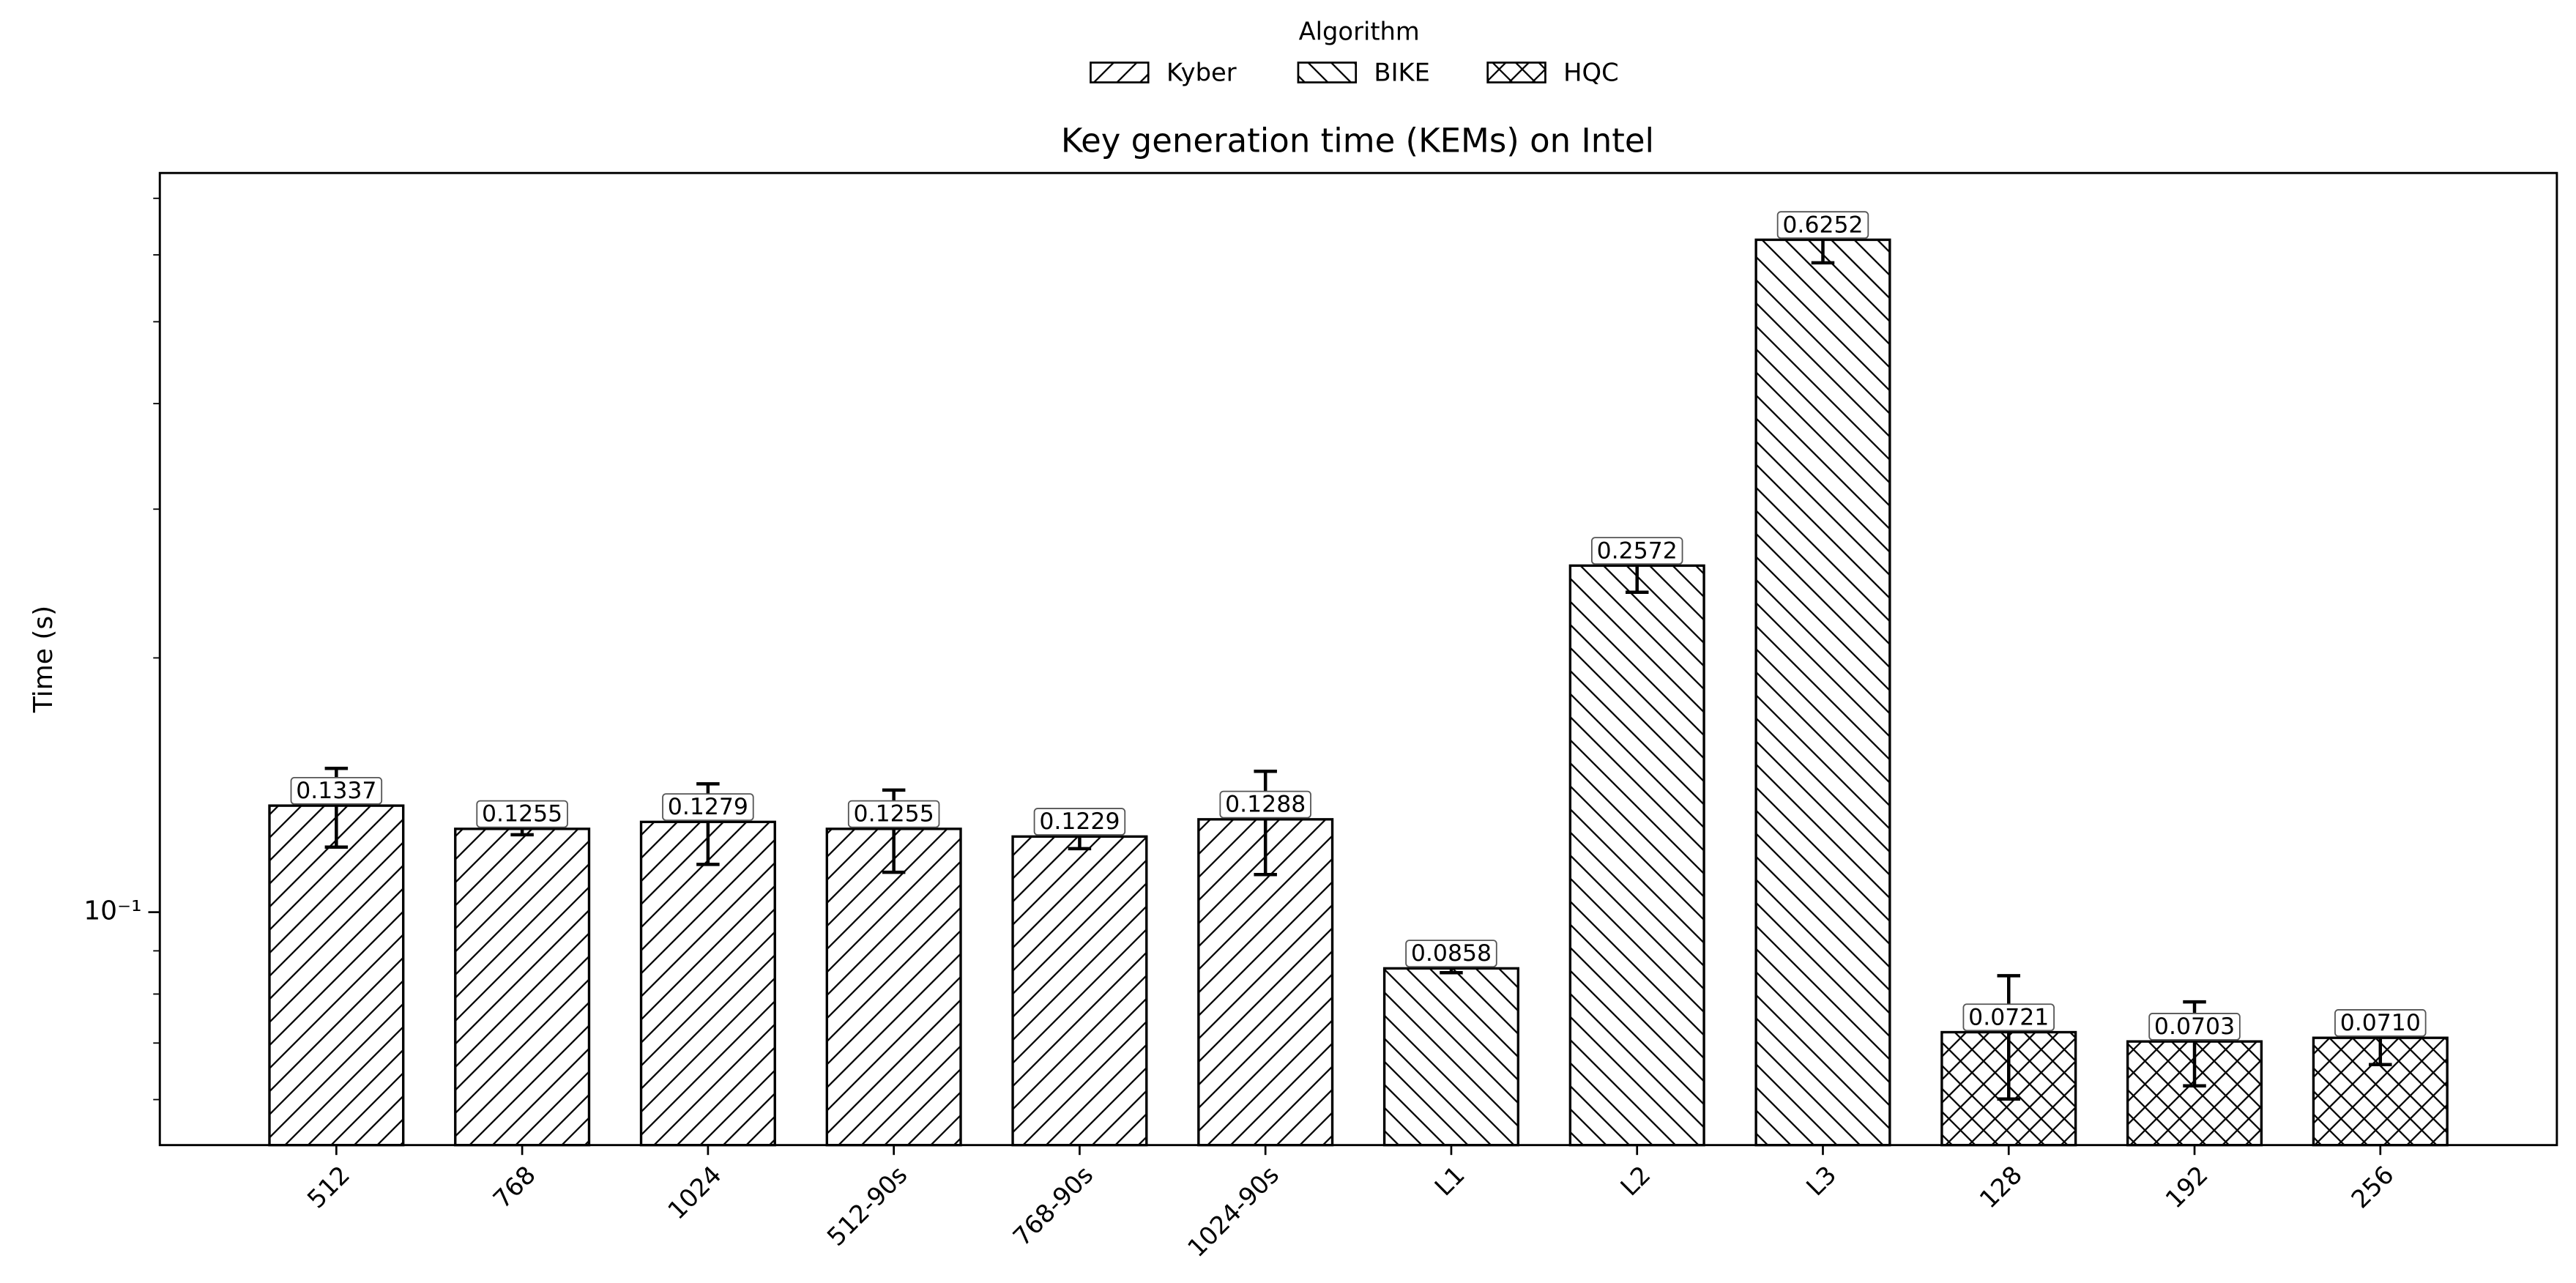 This screenshot has width=2576, height=1283. I want to click on value-label: 0.0721, so click(2008, 1017).